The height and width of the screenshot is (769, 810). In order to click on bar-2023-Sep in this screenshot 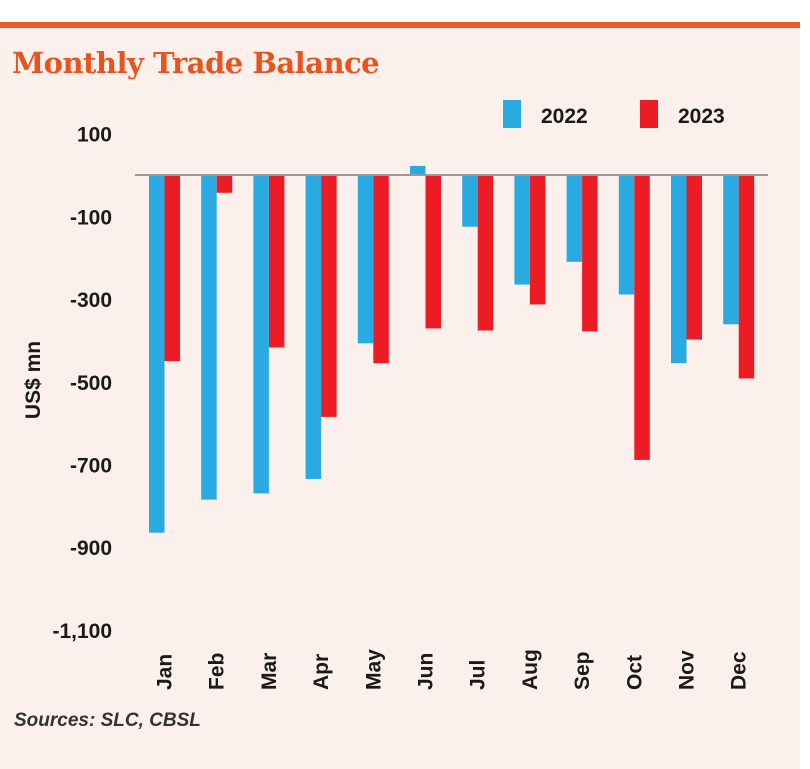, I will do `click(590, 253)`.